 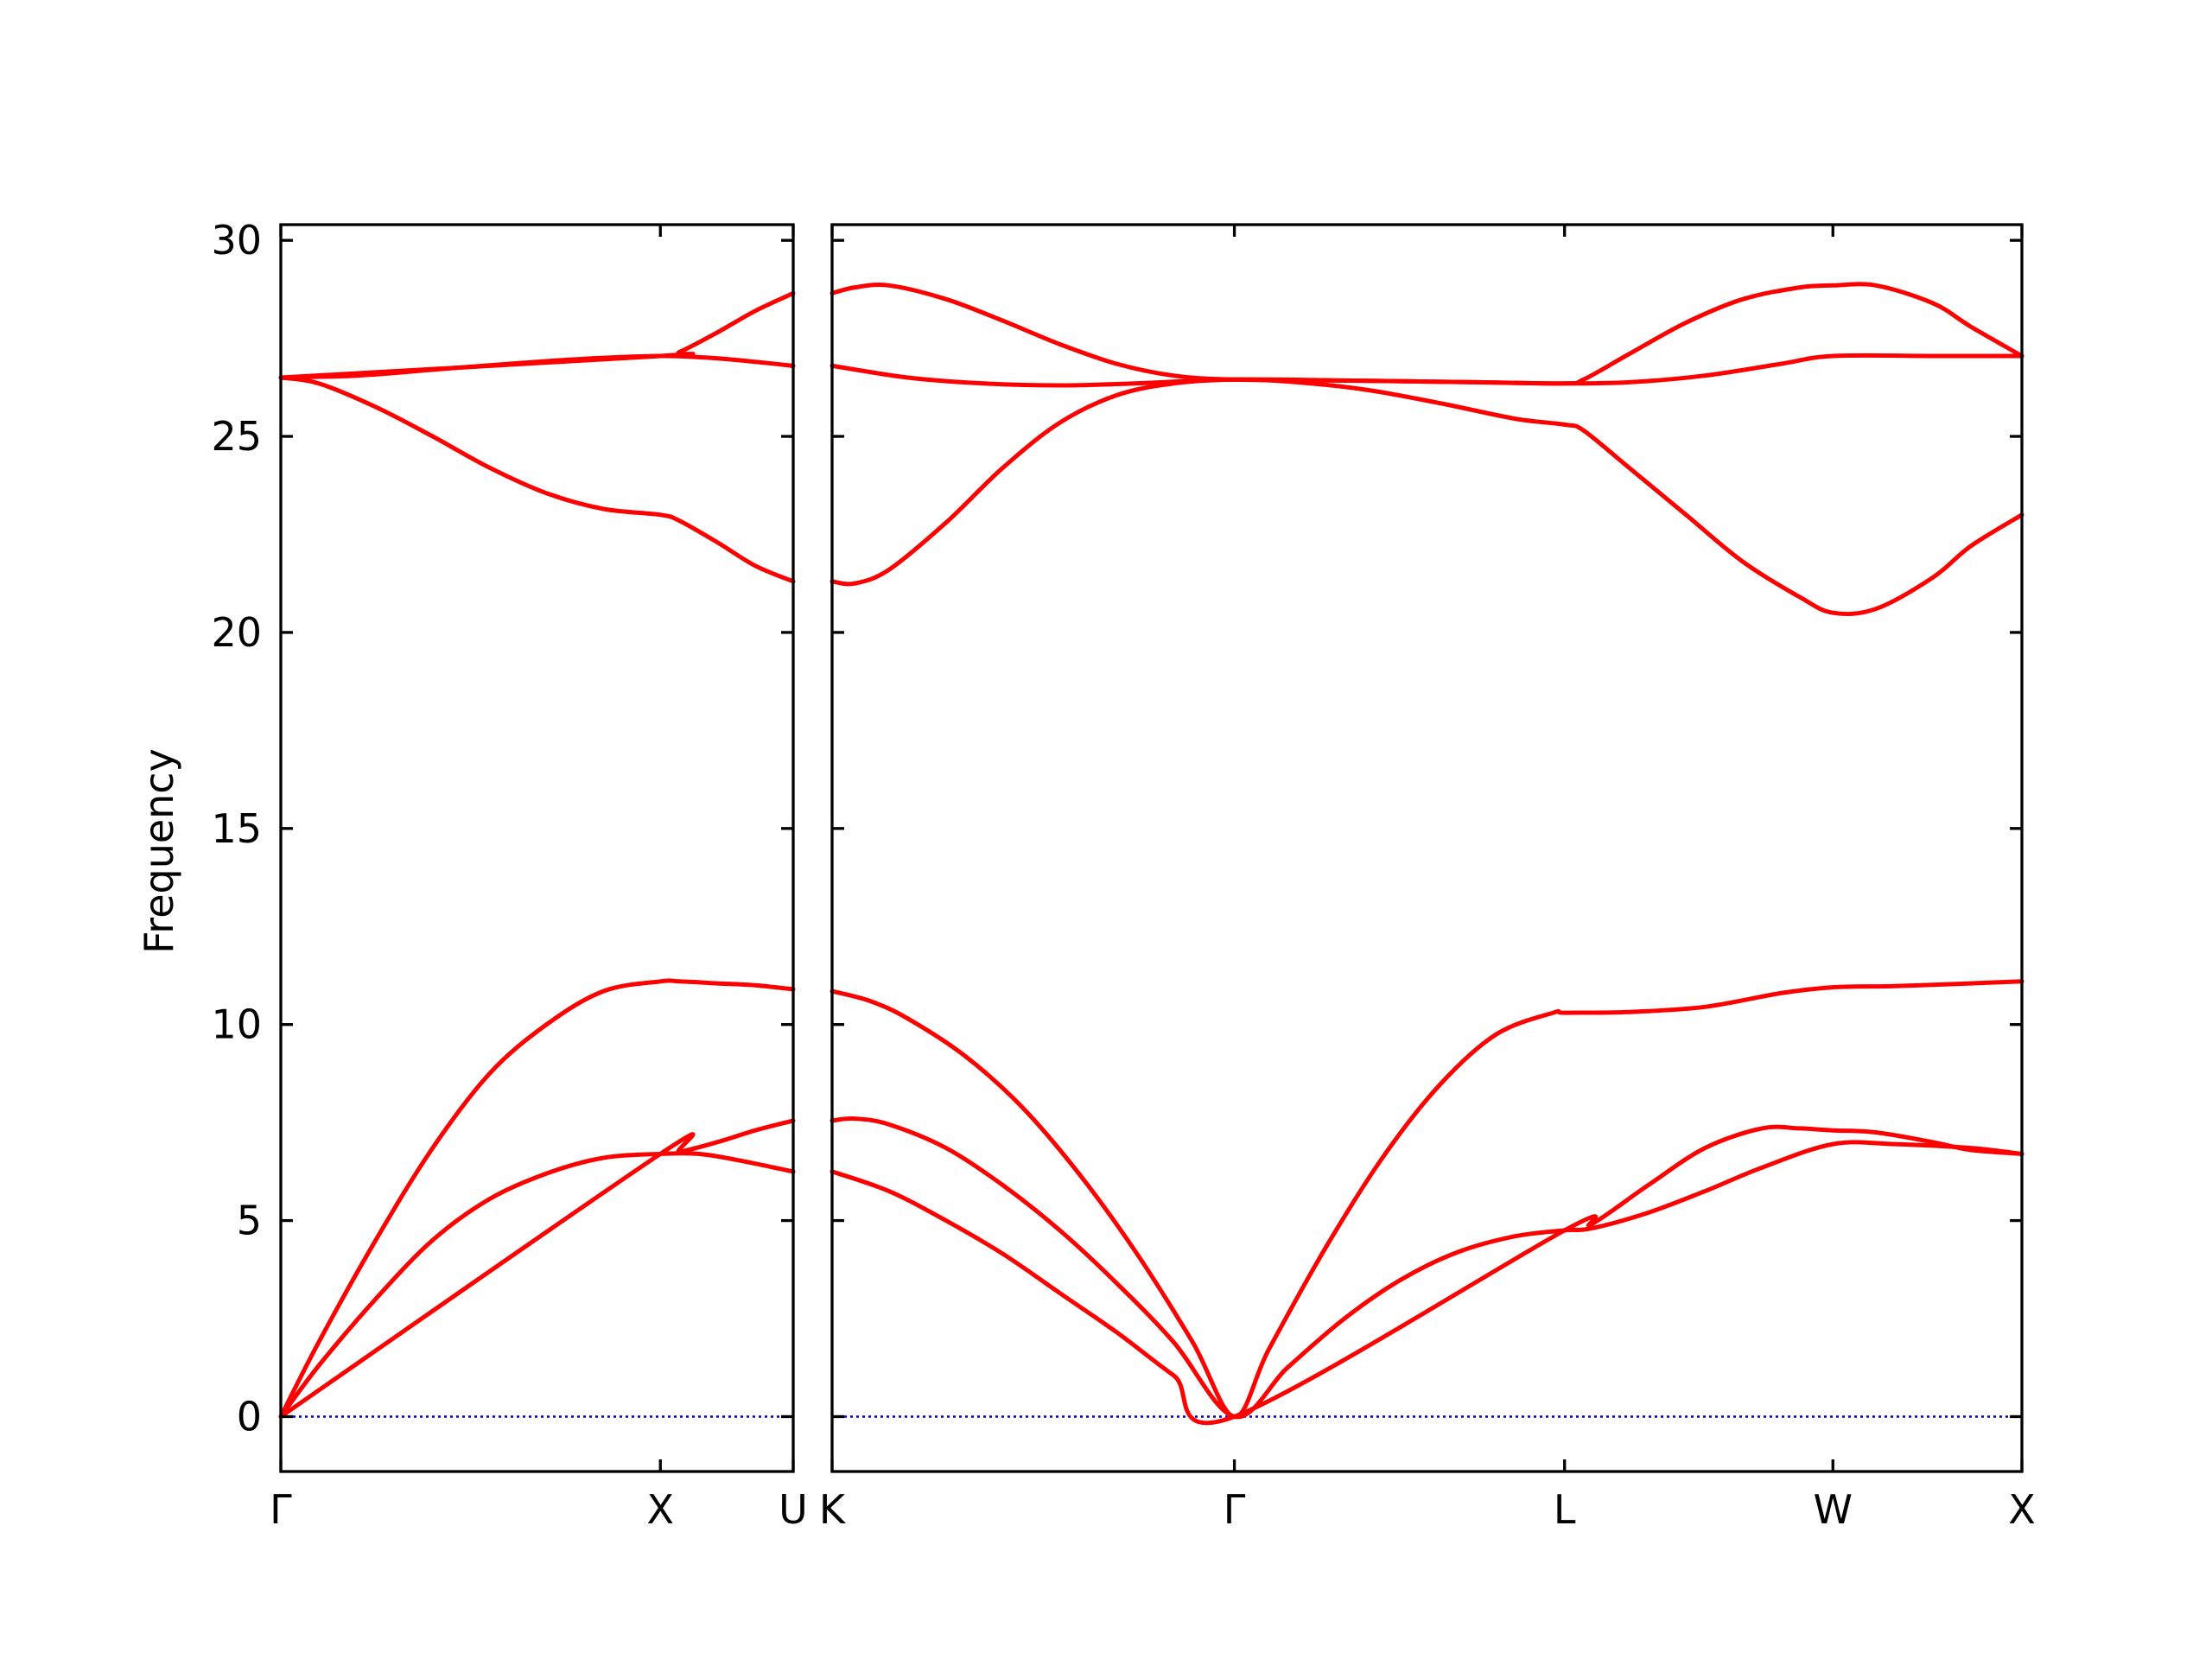 I want to click on y-axis-label: Frequency, so click(x=159, y=851).